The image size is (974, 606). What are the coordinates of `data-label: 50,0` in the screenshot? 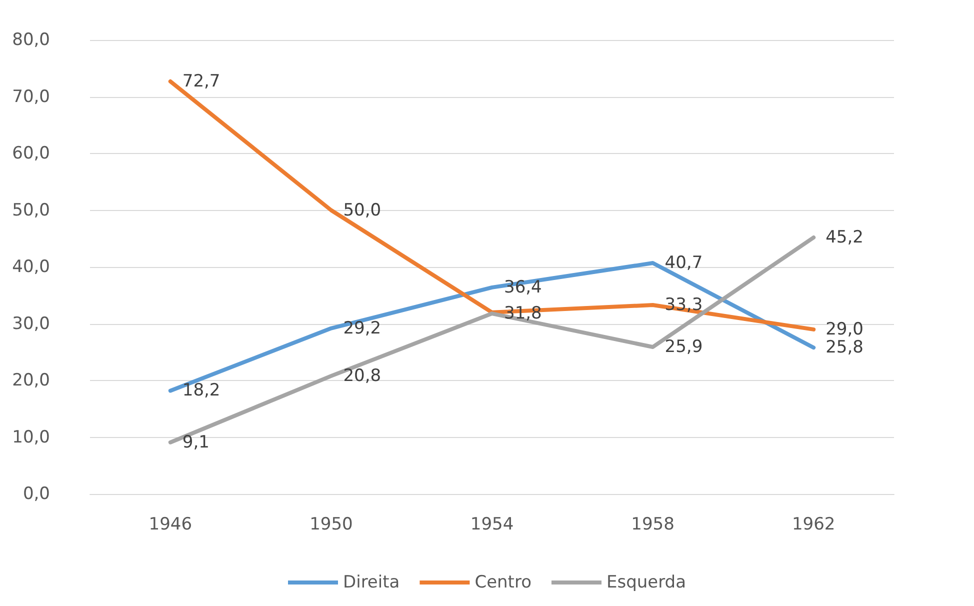 It's located at (362, 210).